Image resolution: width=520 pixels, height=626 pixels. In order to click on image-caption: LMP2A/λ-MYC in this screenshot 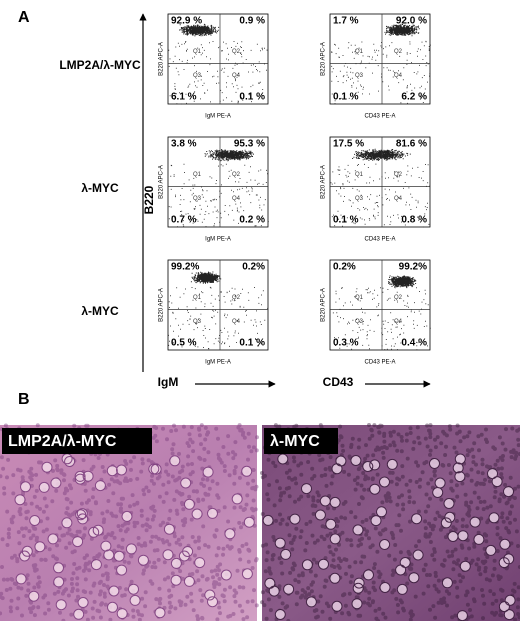, I will do `click(62, 441)`.